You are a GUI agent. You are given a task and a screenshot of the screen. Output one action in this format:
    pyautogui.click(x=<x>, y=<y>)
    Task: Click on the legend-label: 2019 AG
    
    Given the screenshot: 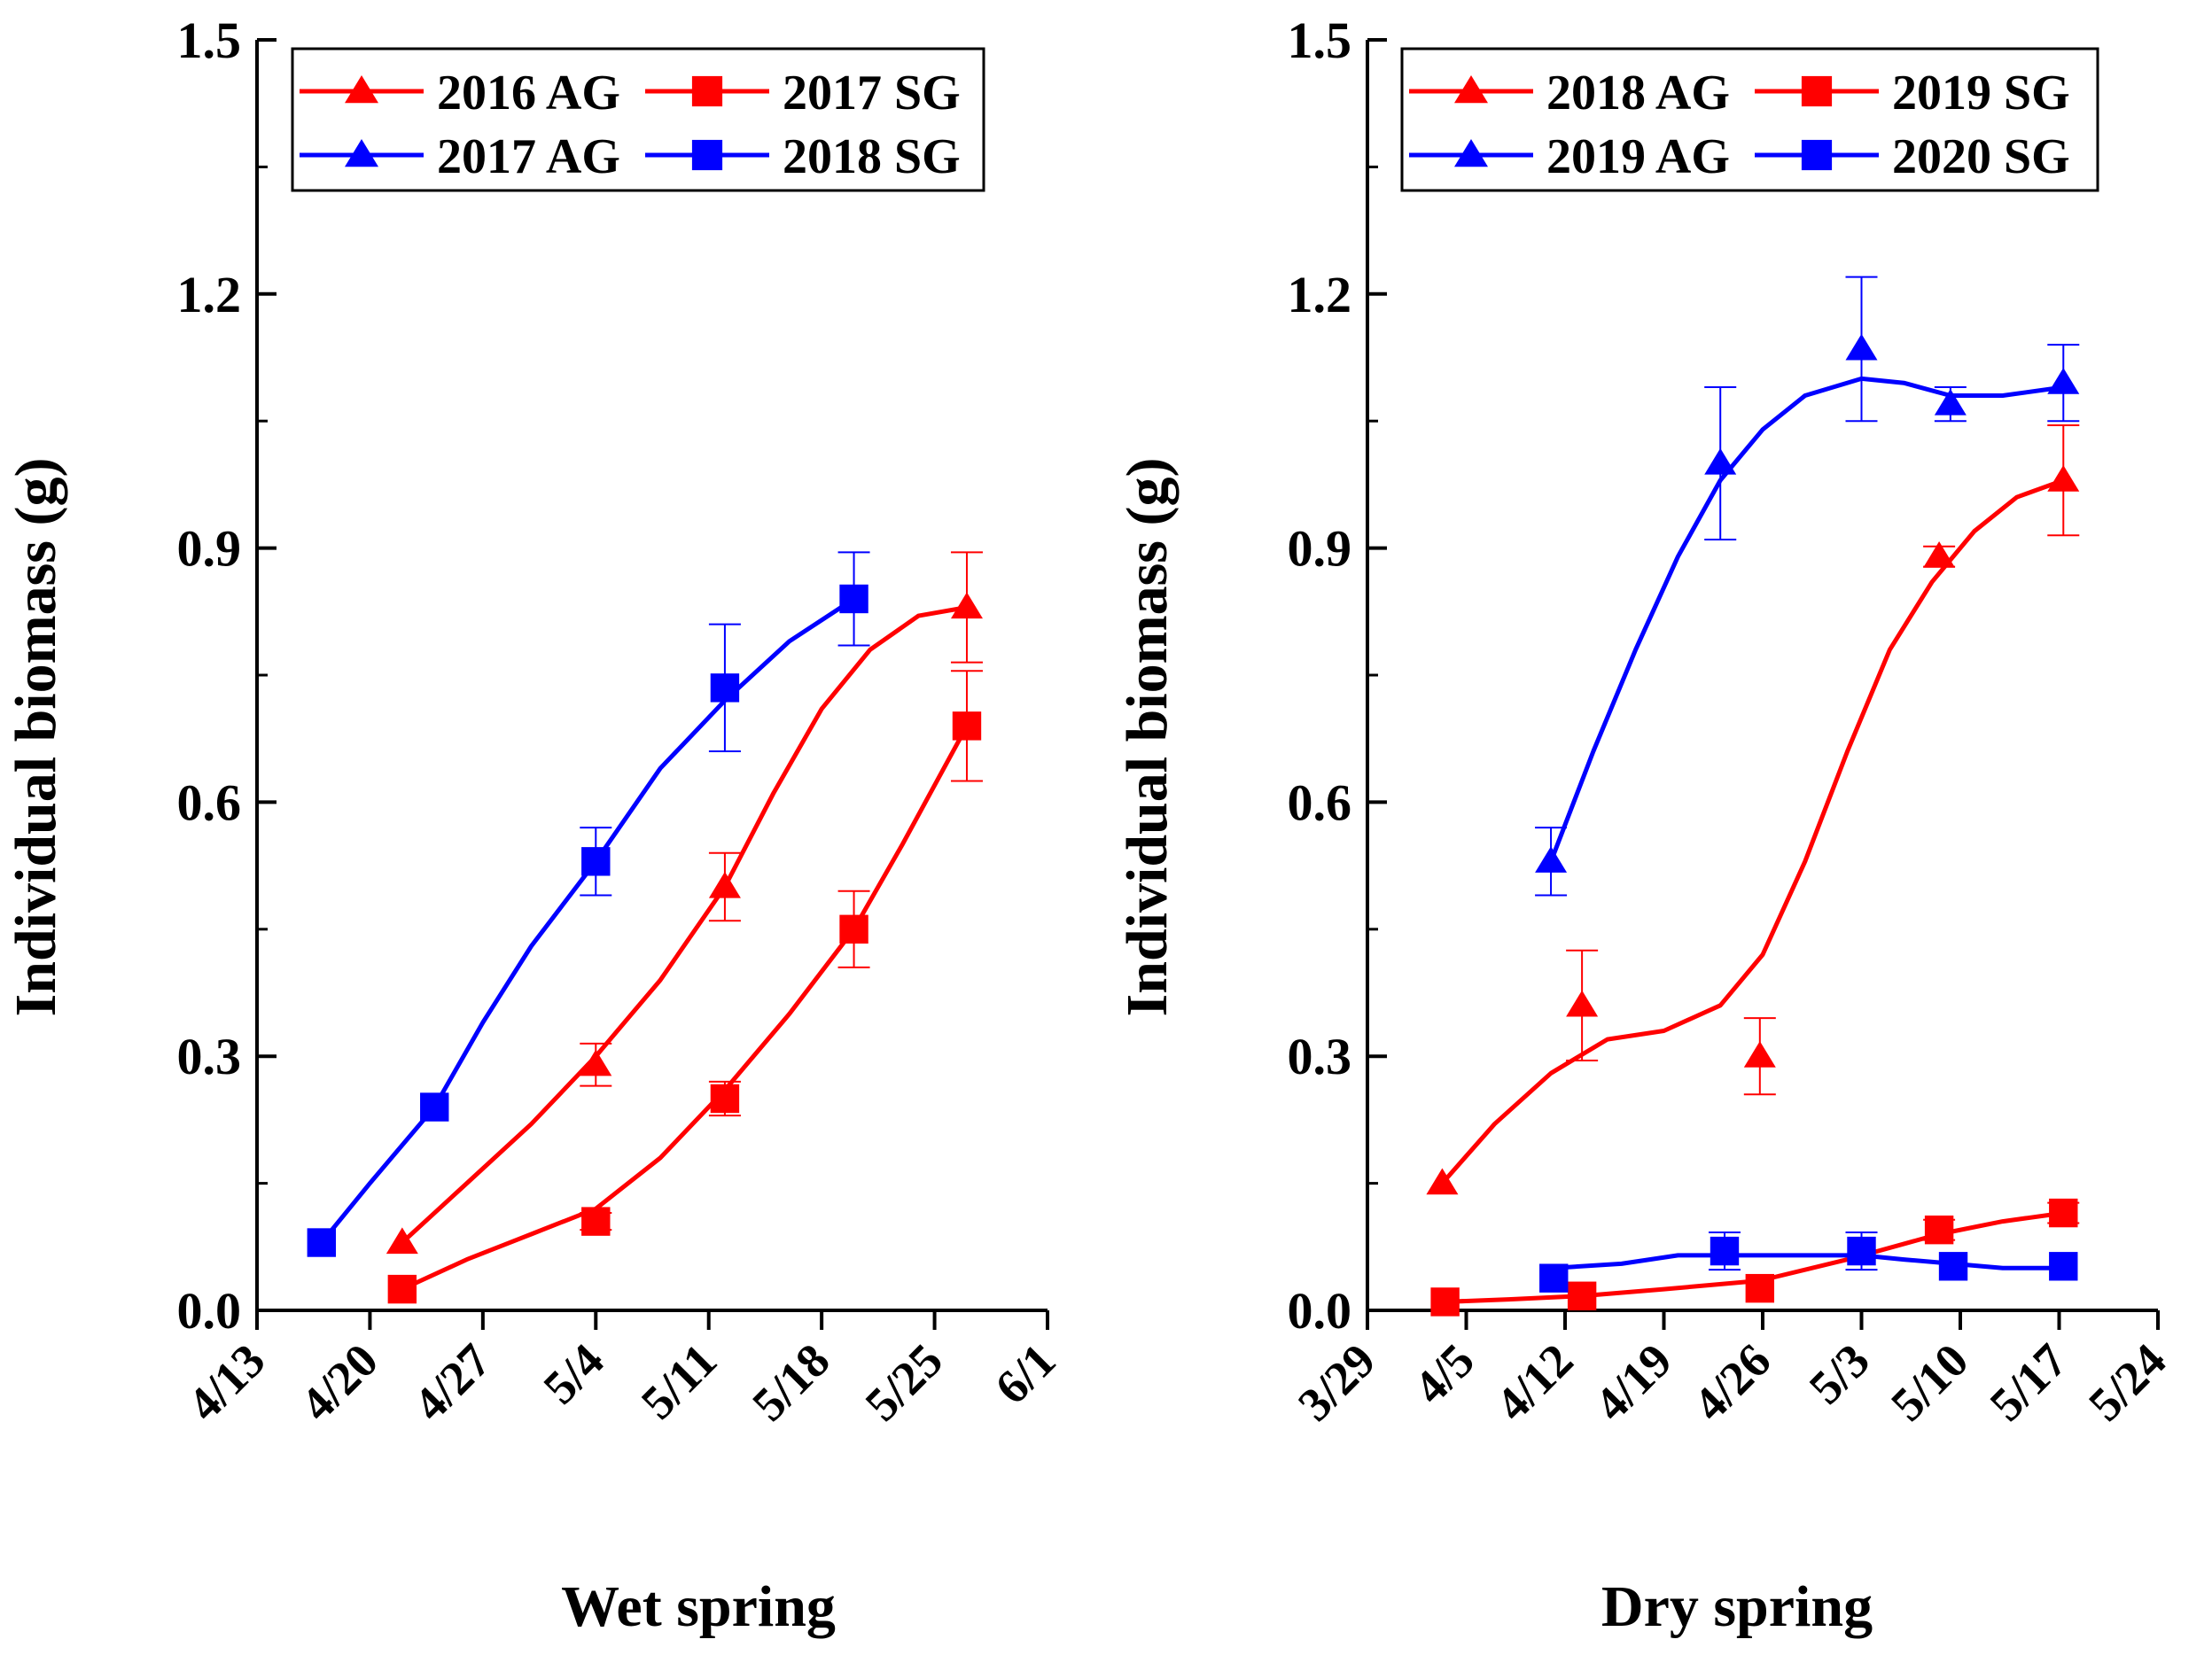 What is the action you would take?
    pyautogui.click(x=1638, y=157)
    